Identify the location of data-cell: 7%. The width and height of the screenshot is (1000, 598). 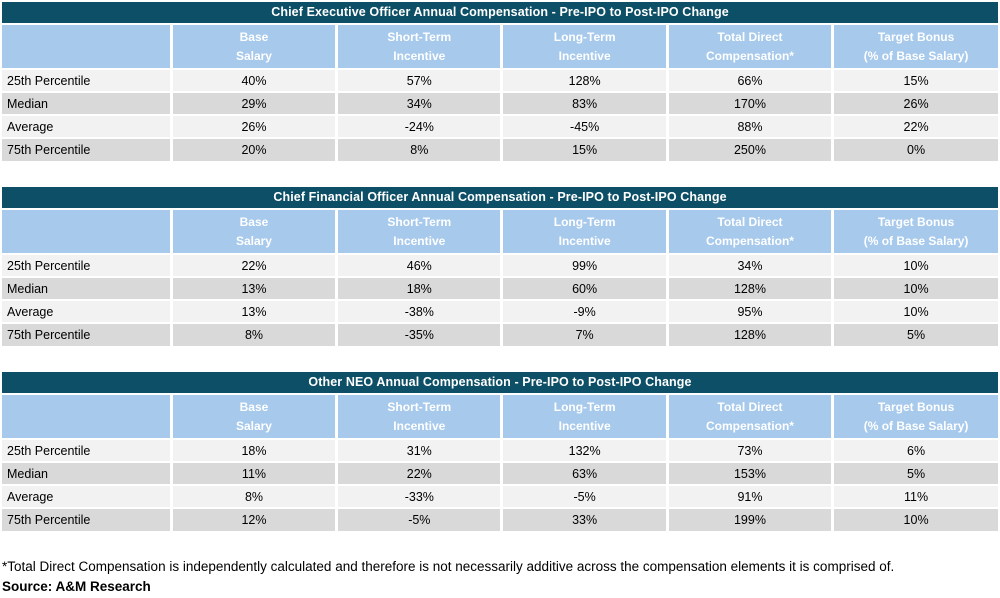
(585, 334).